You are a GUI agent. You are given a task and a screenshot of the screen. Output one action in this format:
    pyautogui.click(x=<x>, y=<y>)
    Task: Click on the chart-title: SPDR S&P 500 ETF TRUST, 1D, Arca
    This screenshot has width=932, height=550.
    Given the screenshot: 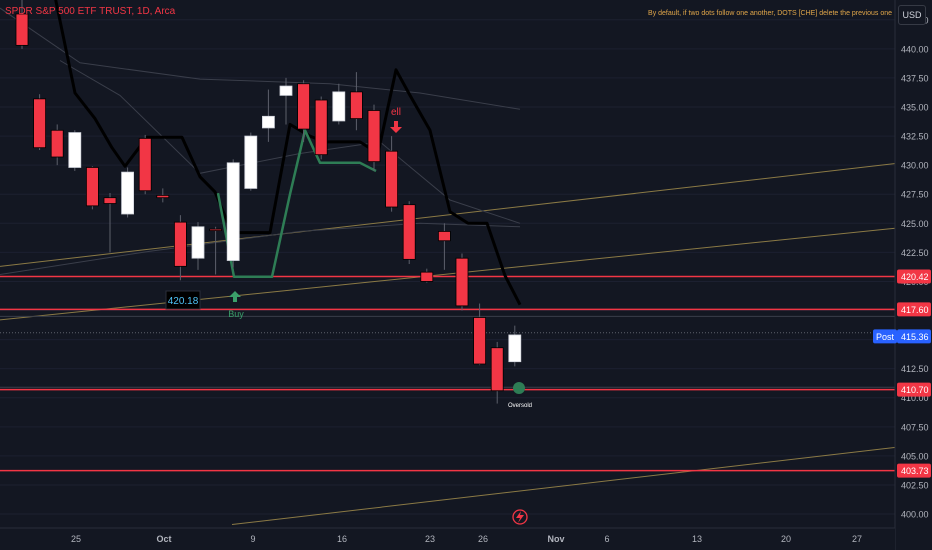 What is the action you would take?
    pyautogui.click(x=90, y=11)
    